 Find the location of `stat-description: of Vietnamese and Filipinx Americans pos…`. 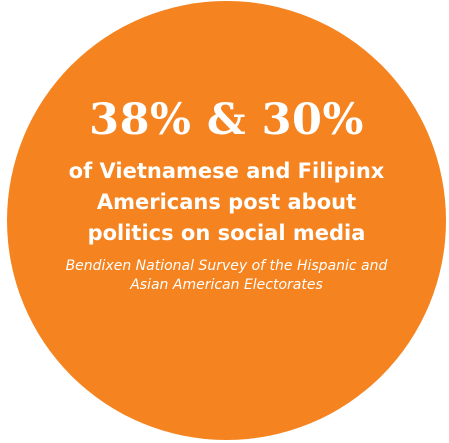

stat-description: of Vietnamese and Filipinx Americans pos… is located at coordinates (226, 202).